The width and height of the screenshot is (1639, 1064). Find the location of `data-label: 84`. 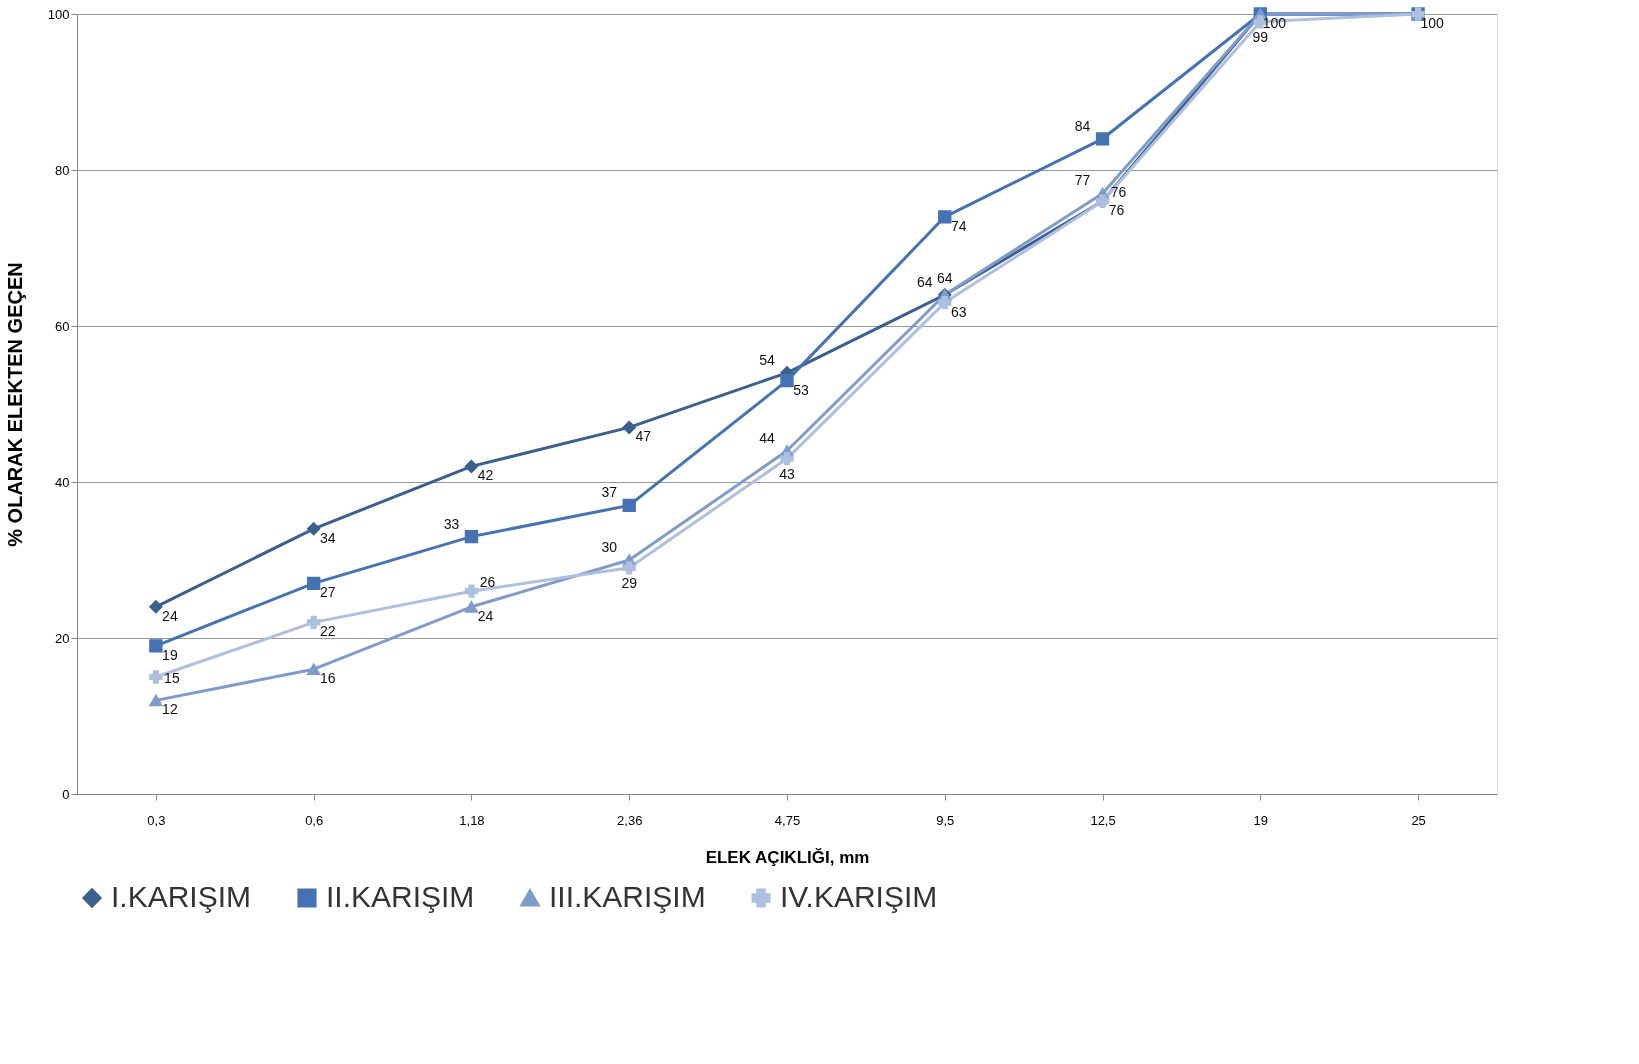

data-label: 84 is located at coordinates (1082, 125).